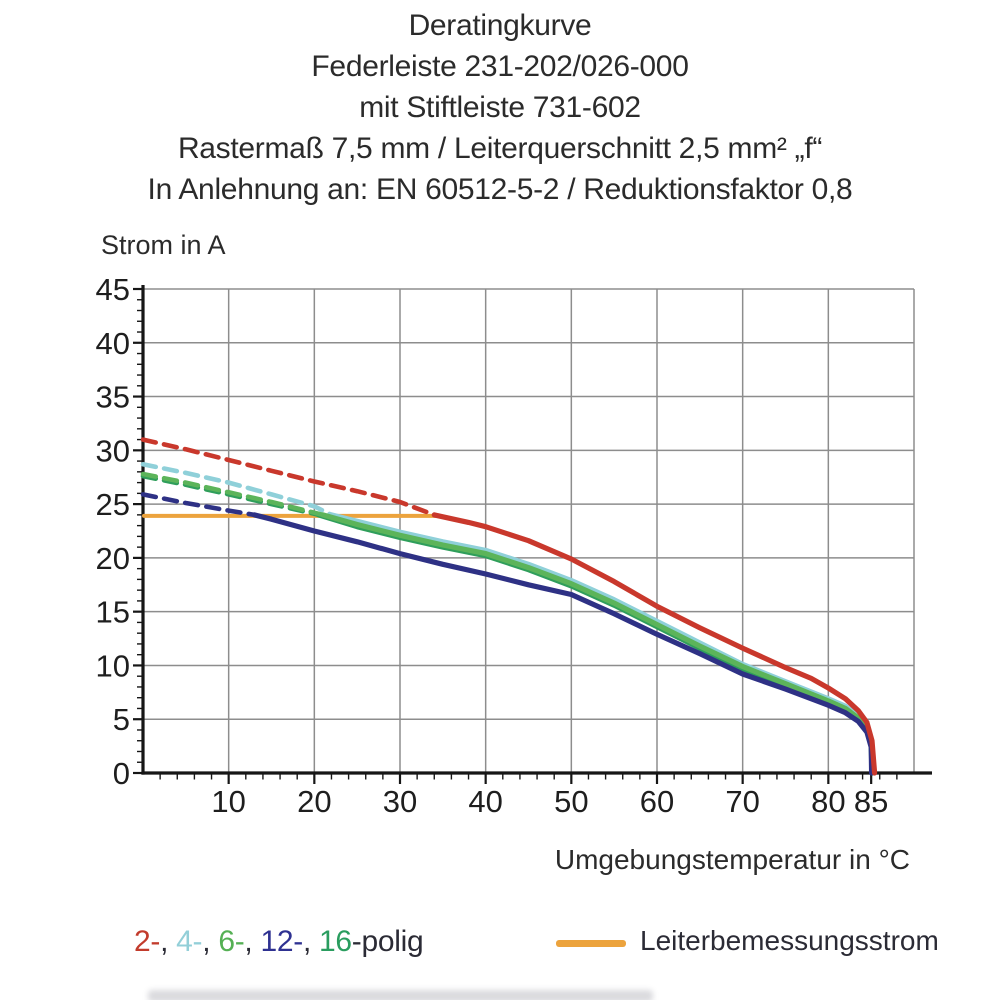  I want to click on y-axis-title: Strom in A, so click(163, 245).